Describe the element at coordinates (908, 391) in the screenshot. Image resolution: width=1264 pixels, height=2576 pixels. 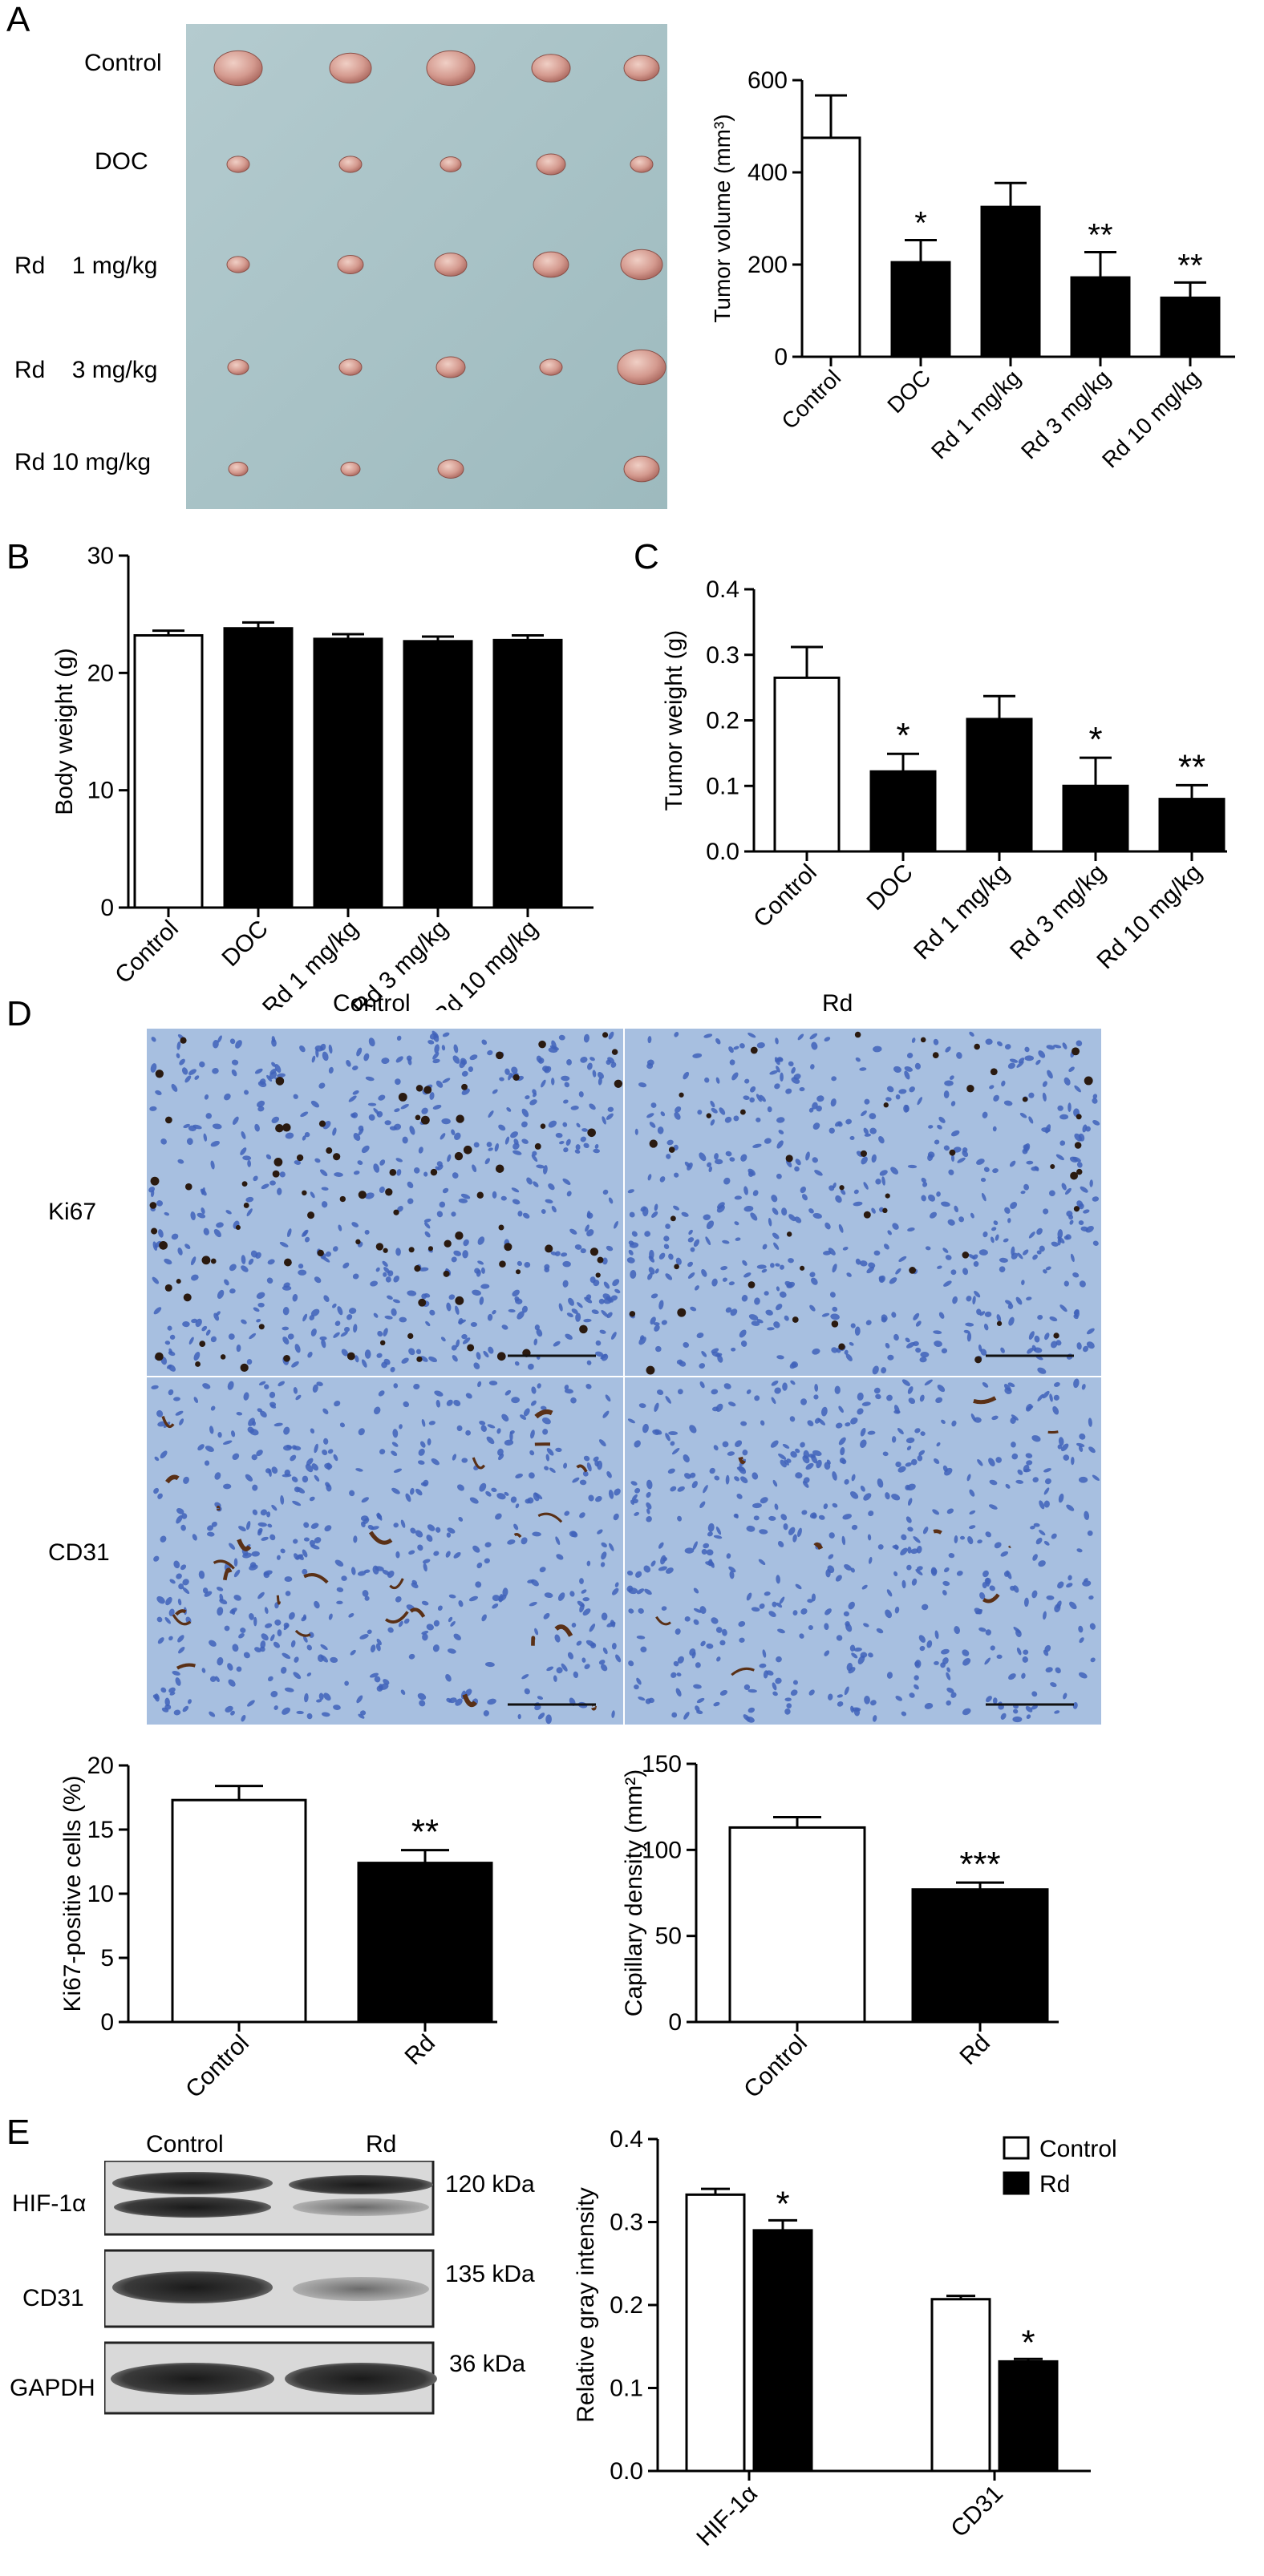
I see `x-tick-label: DOC` at that location.